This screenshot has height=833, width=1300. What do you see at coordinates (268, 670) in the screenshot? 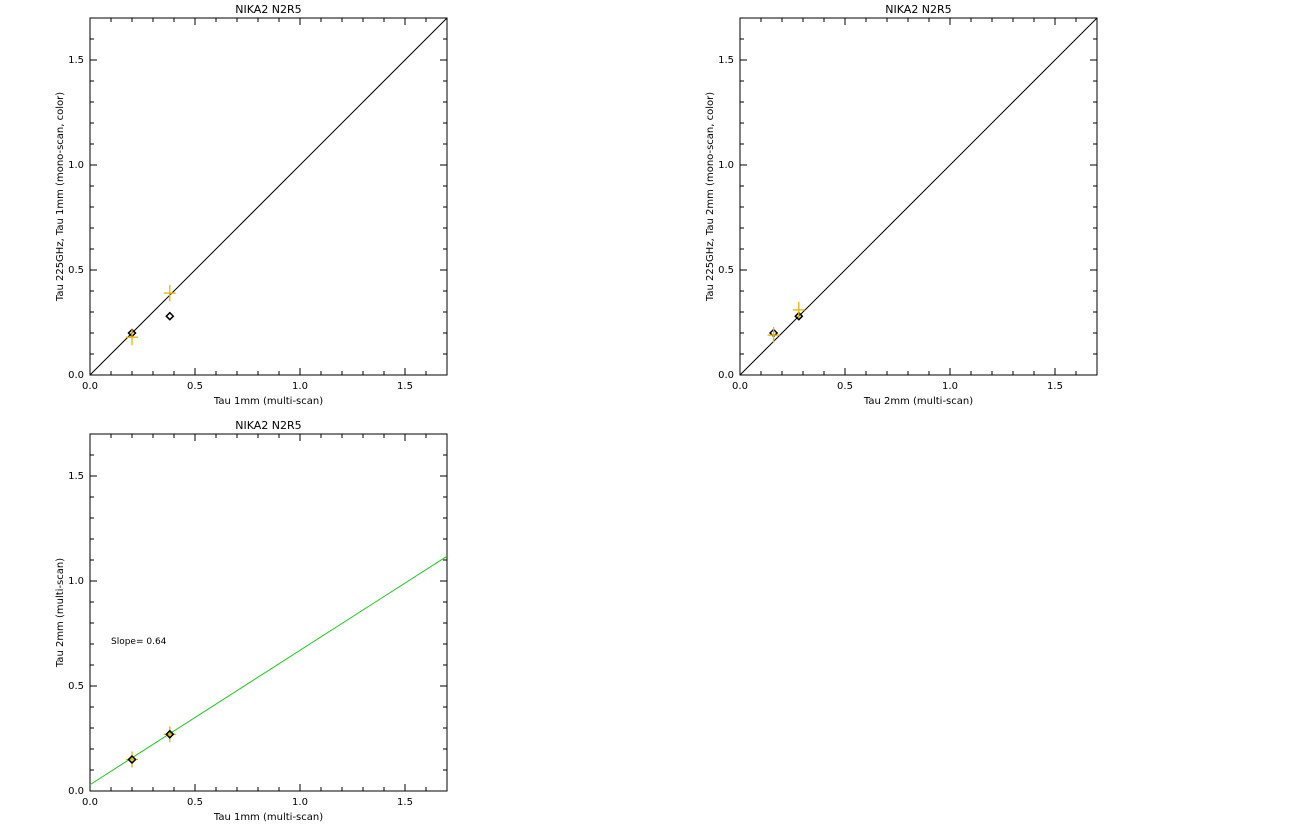
I see `fit-line` at bounding box center [268, 670].